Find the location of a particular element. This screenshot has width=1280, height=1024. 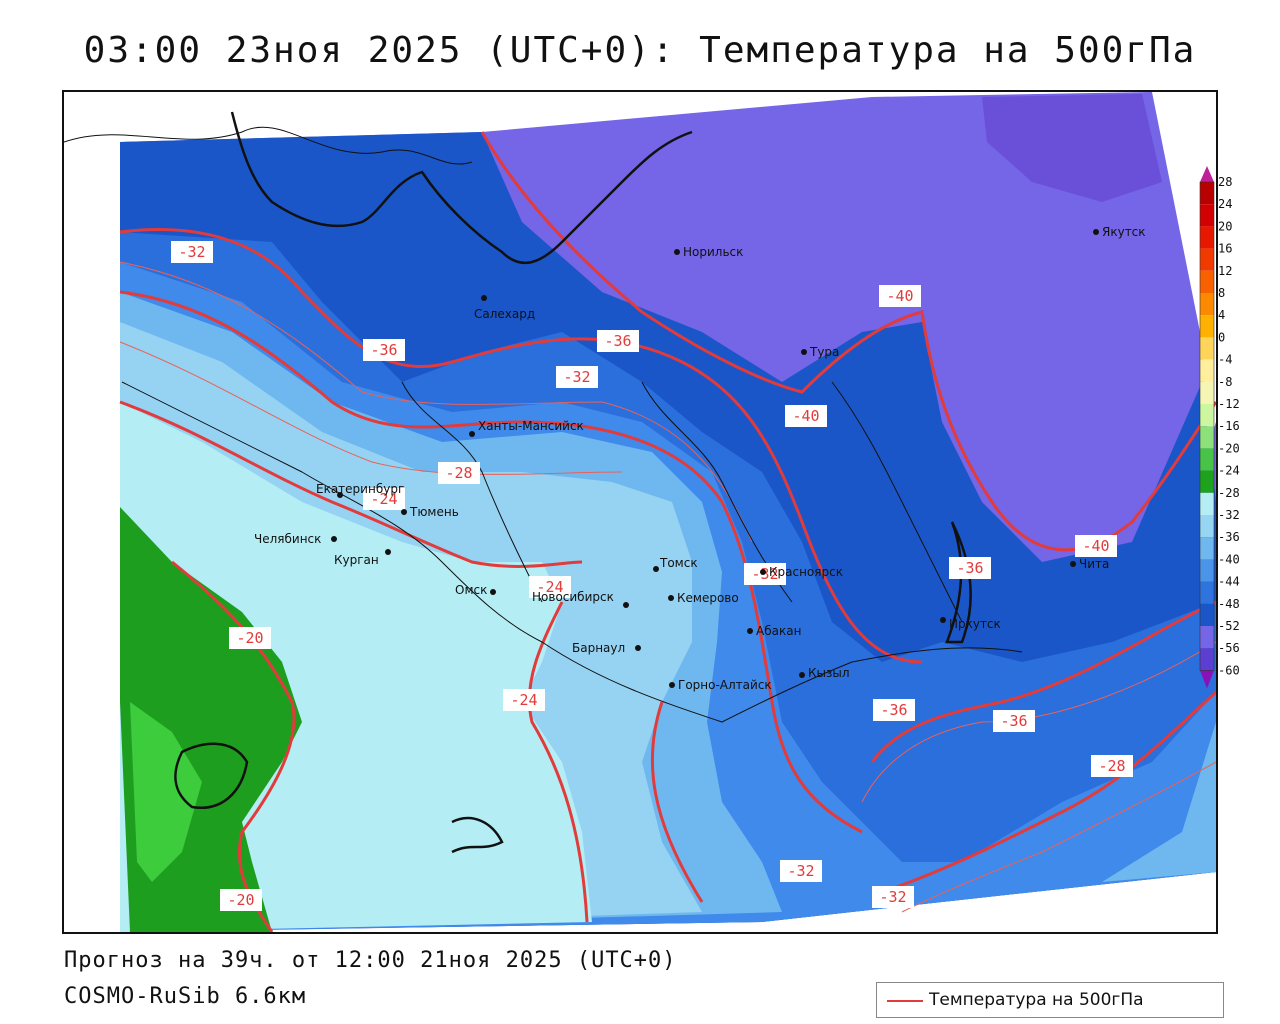

city-name: Горно-Алтайск is located at coordinates (725, 685).